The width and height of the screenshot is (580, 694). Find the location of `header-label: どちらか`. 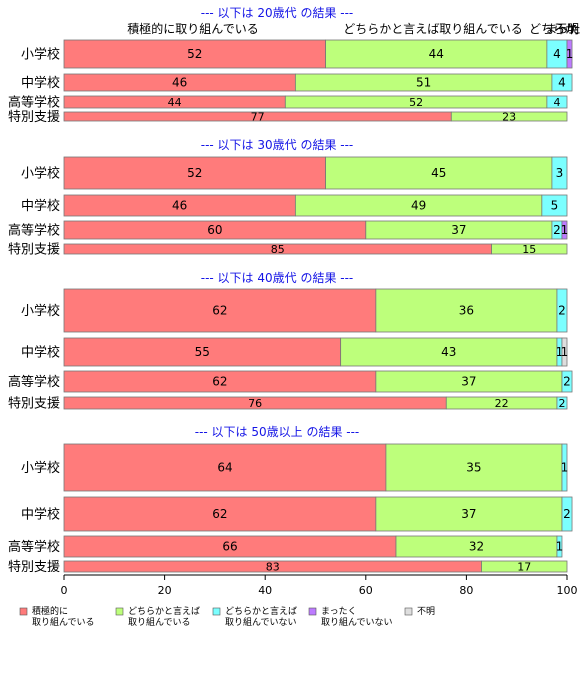

header-label: どちらか is located at coordinates (553, 29).